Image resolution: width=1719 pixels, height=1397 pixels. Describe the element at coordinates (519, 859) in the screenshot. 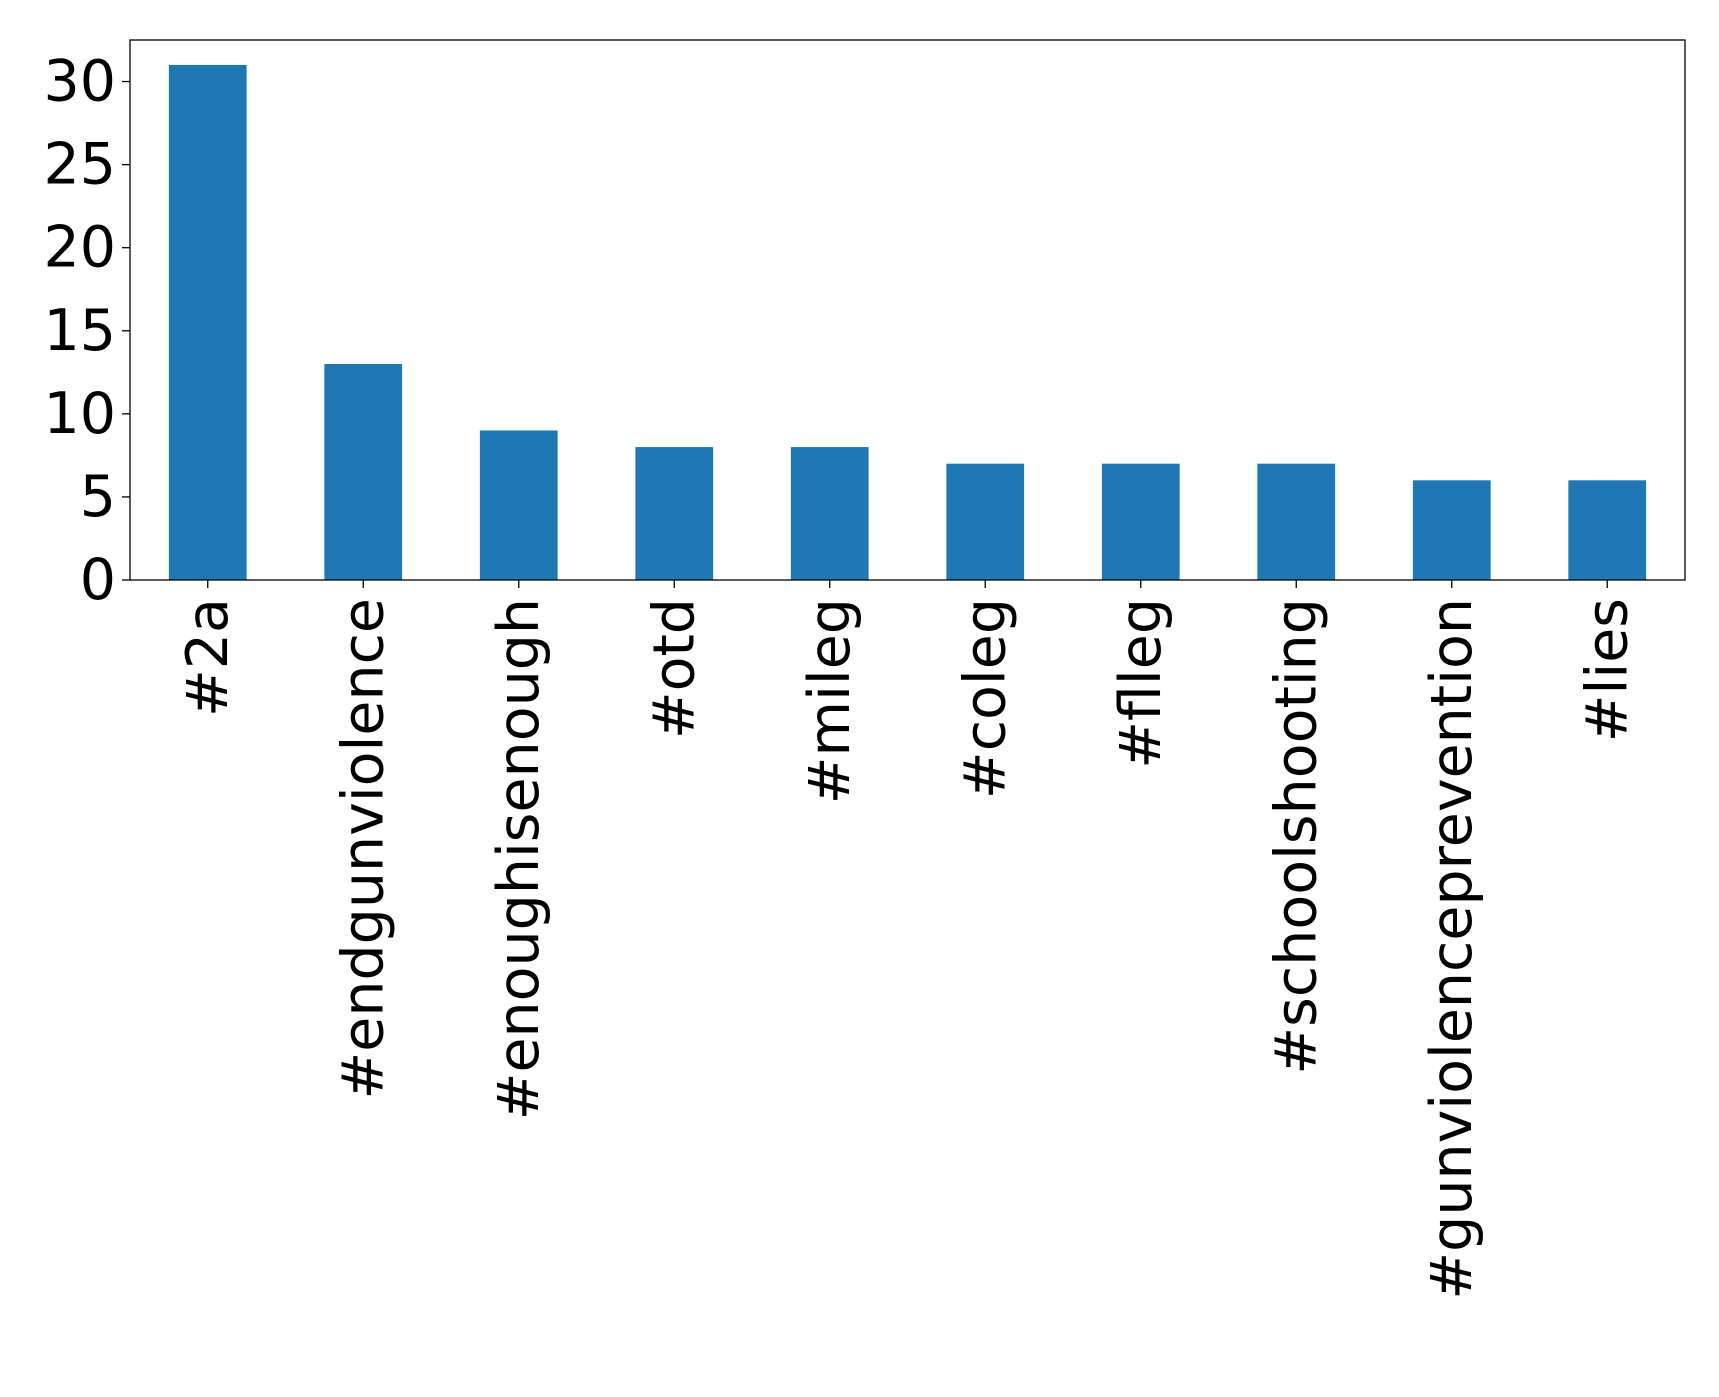

I see `x-tick-label: #enoughisenough` at that location.